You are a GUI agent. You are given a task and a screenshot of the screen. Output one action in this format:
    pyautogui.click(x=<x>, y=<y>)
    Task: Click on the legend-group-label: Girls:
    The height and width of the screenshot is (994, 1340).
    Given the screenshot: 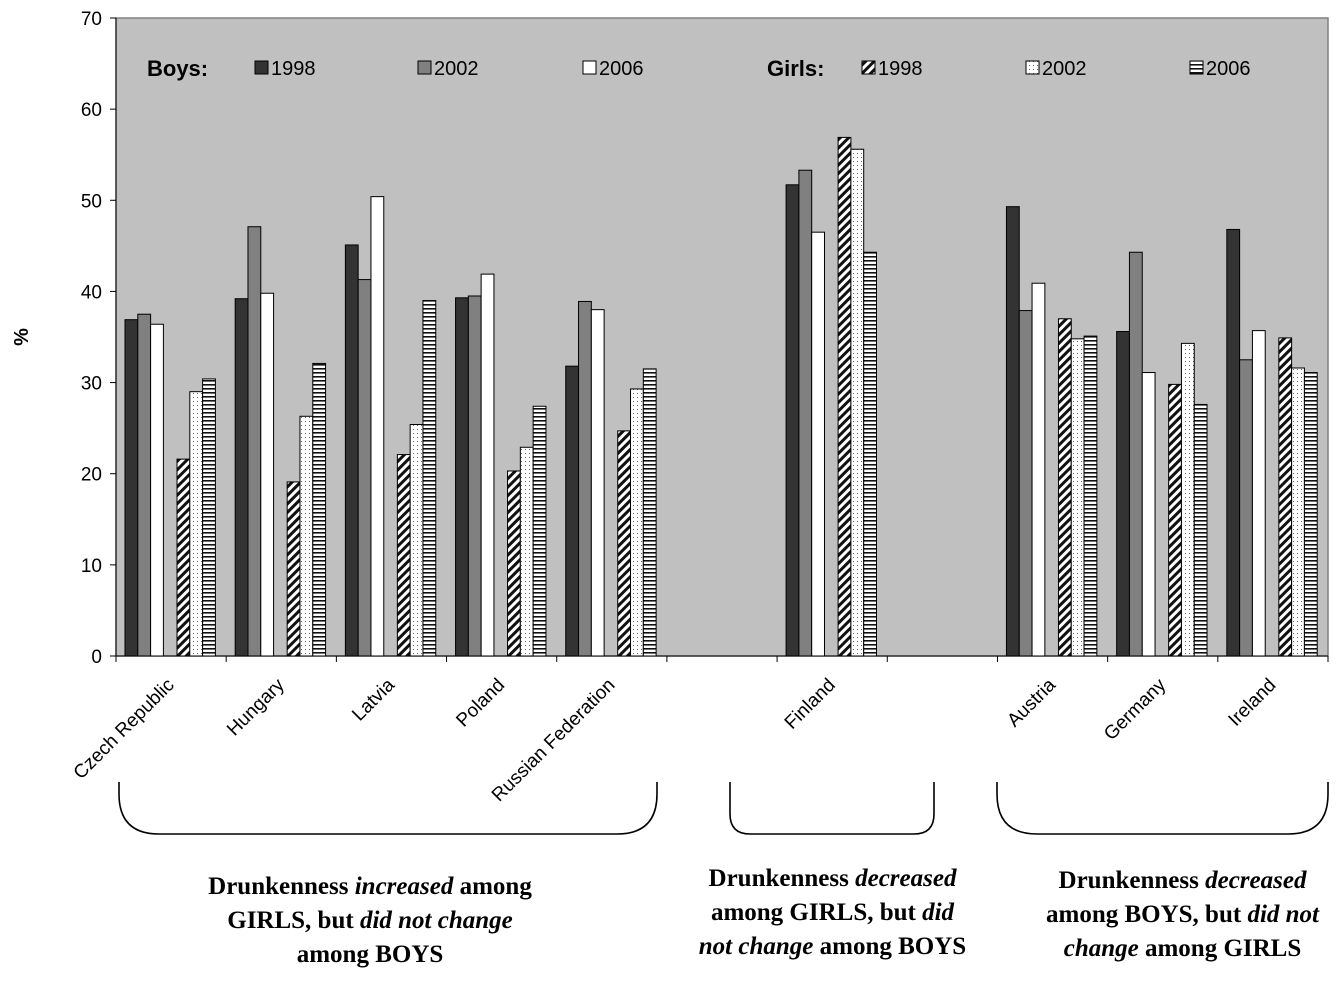 What is the action you would take?
    pyautogui.click(x=795, y=68)
    